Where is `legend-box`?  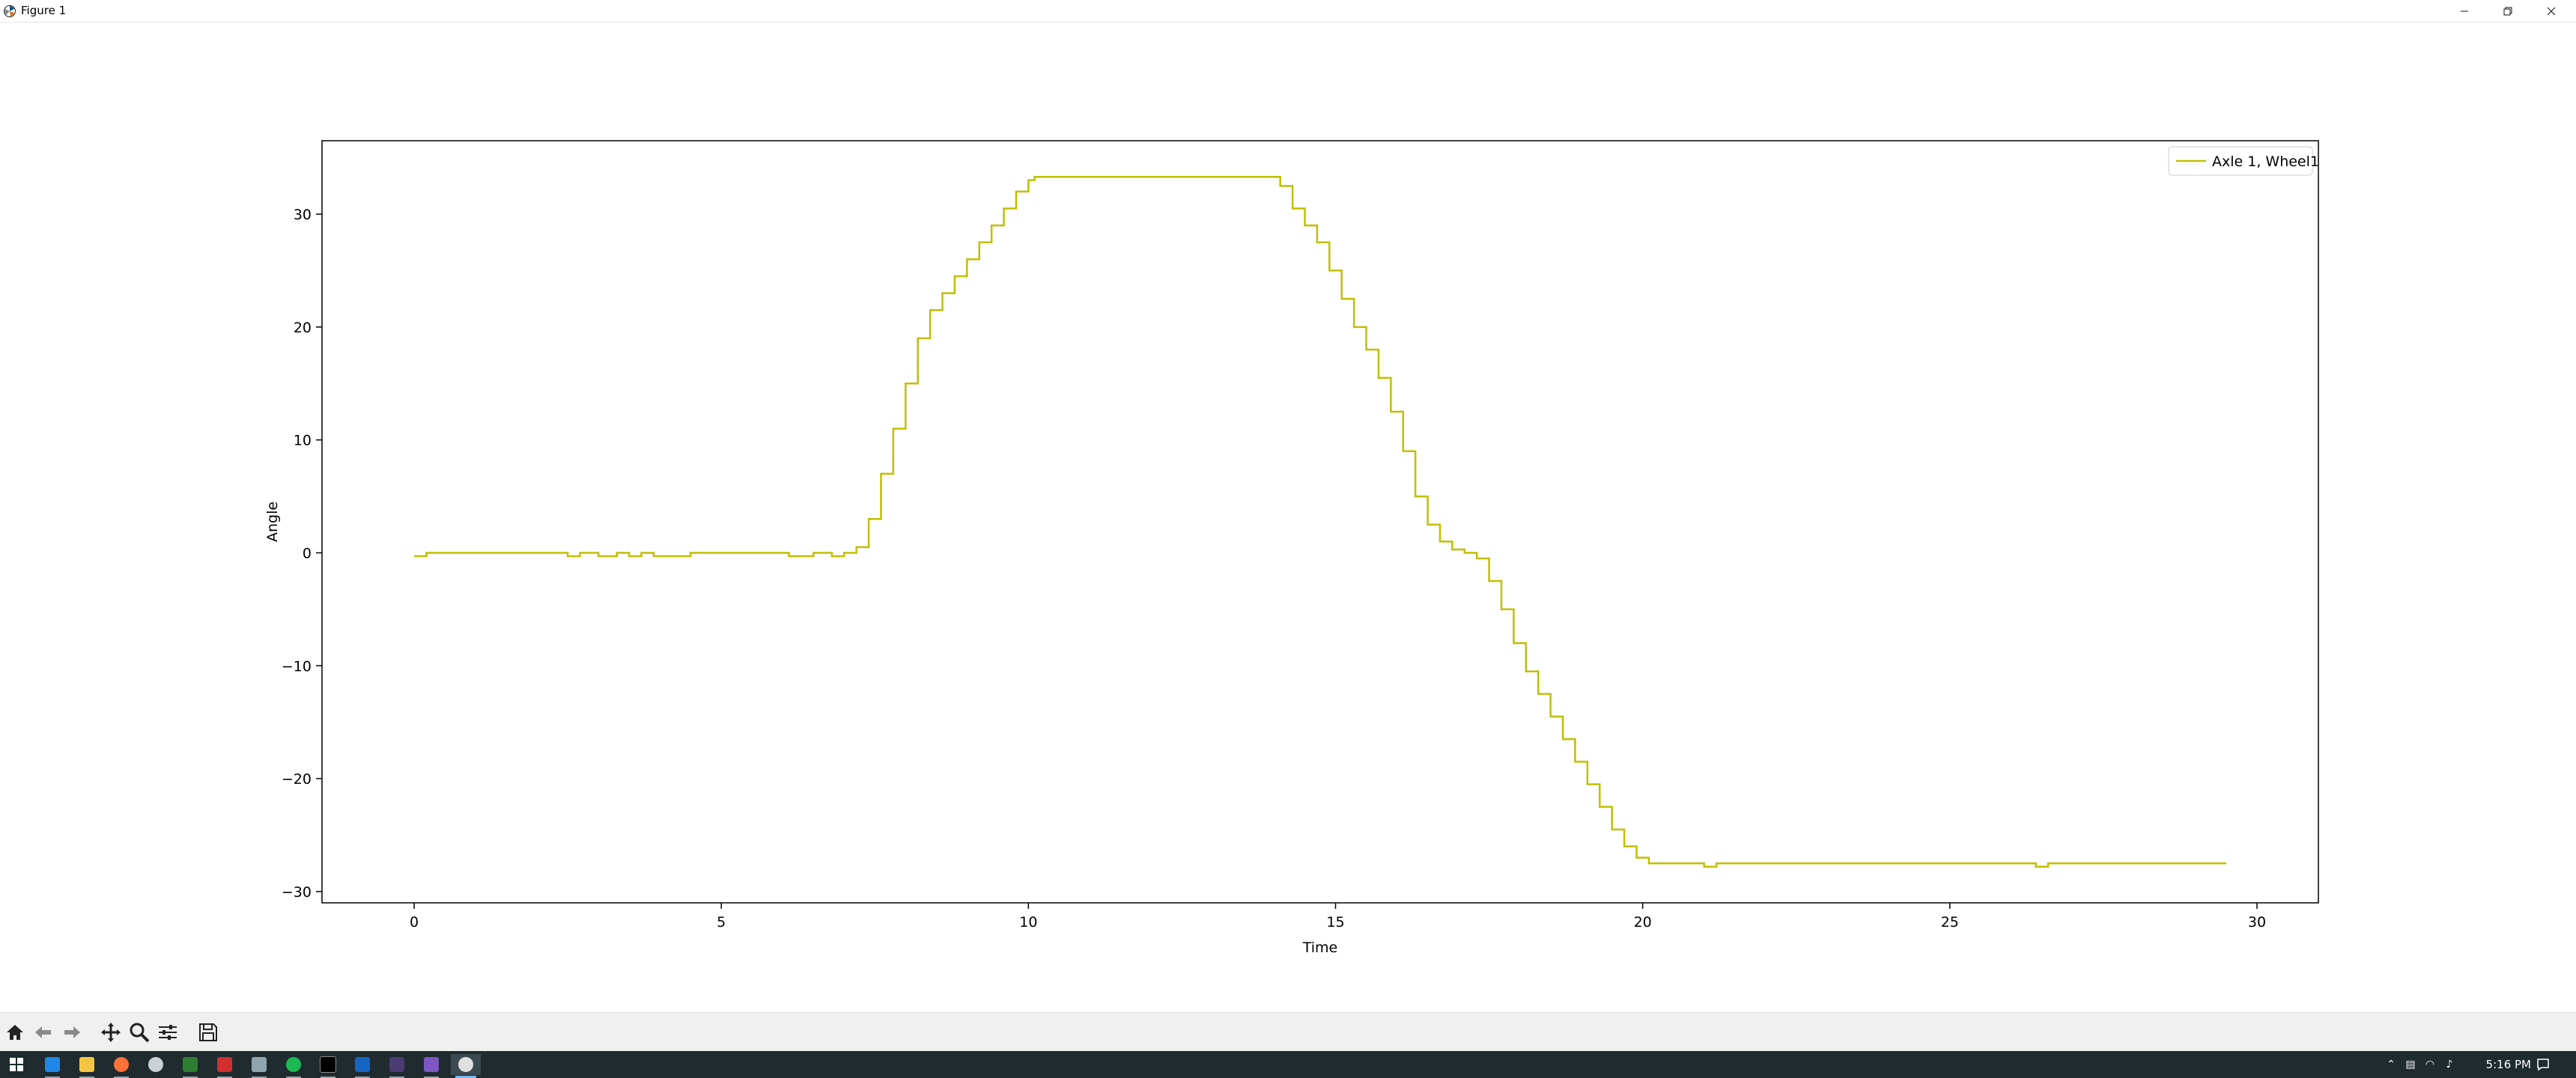 legend-box is located at coordinates (2240, 161).